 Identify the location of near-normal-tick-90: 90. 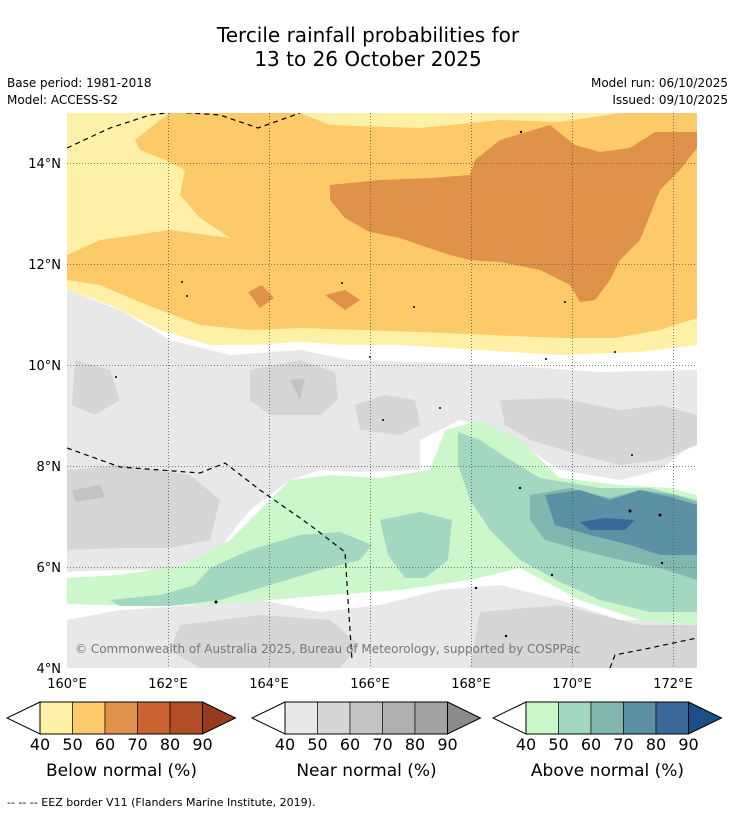
(447, 744).